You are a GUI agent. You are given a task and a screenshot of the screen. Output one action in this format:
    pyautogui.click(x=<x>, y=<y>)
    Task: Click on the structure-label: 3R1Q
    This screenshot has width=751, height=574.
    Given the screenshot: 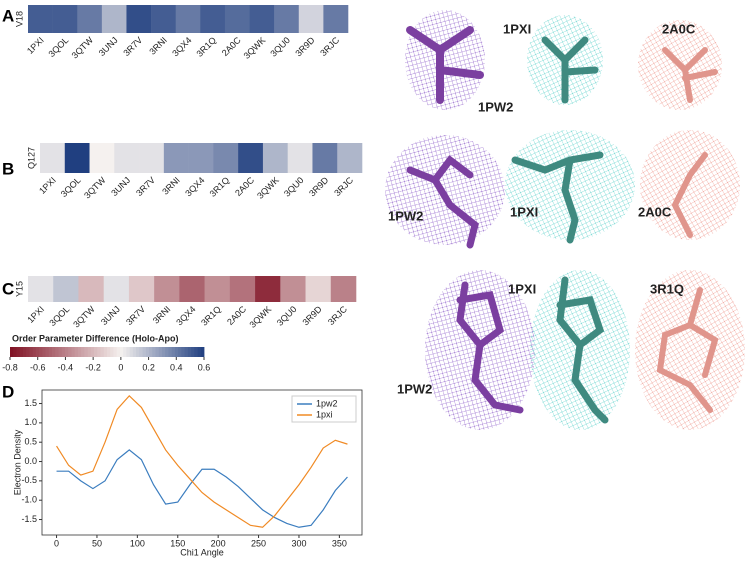 What is the action you would take?
    pyautogui.click(x=667, y=288)
    